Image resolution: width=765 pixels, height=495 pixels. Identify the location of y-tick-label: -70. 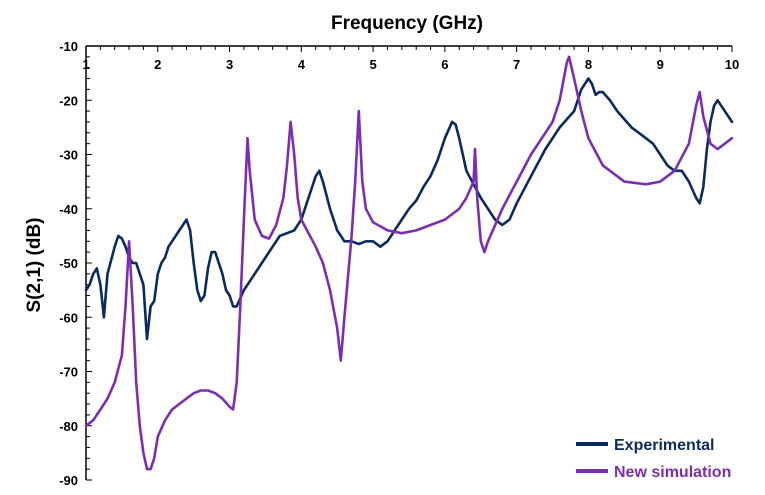
(68, 372).